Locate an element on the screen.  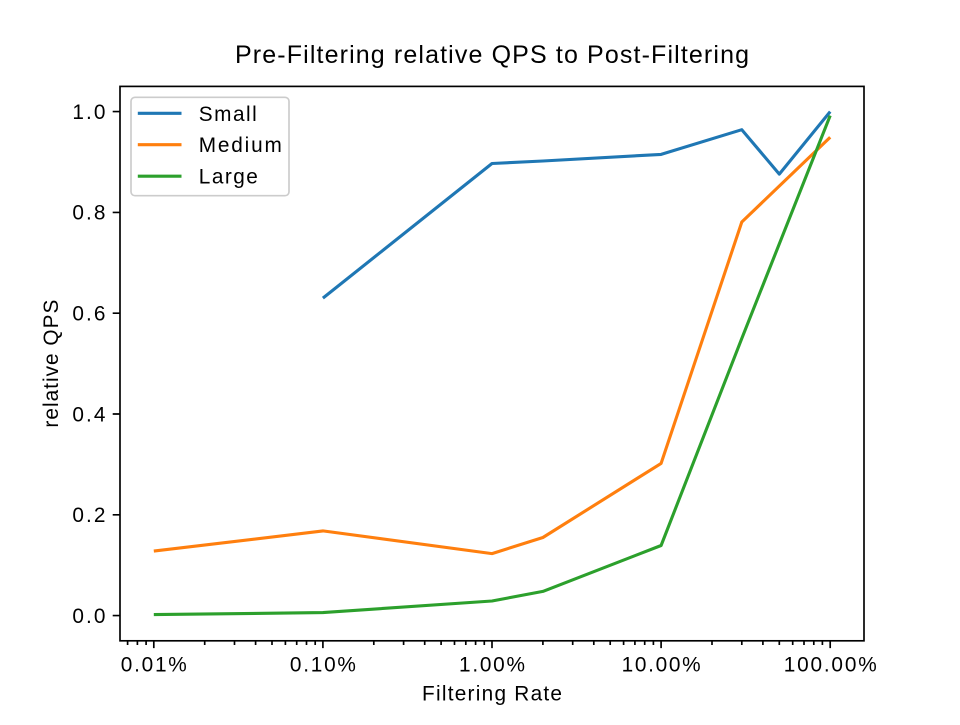
svg-text: relative QPS is located at coordinates (51, 364).